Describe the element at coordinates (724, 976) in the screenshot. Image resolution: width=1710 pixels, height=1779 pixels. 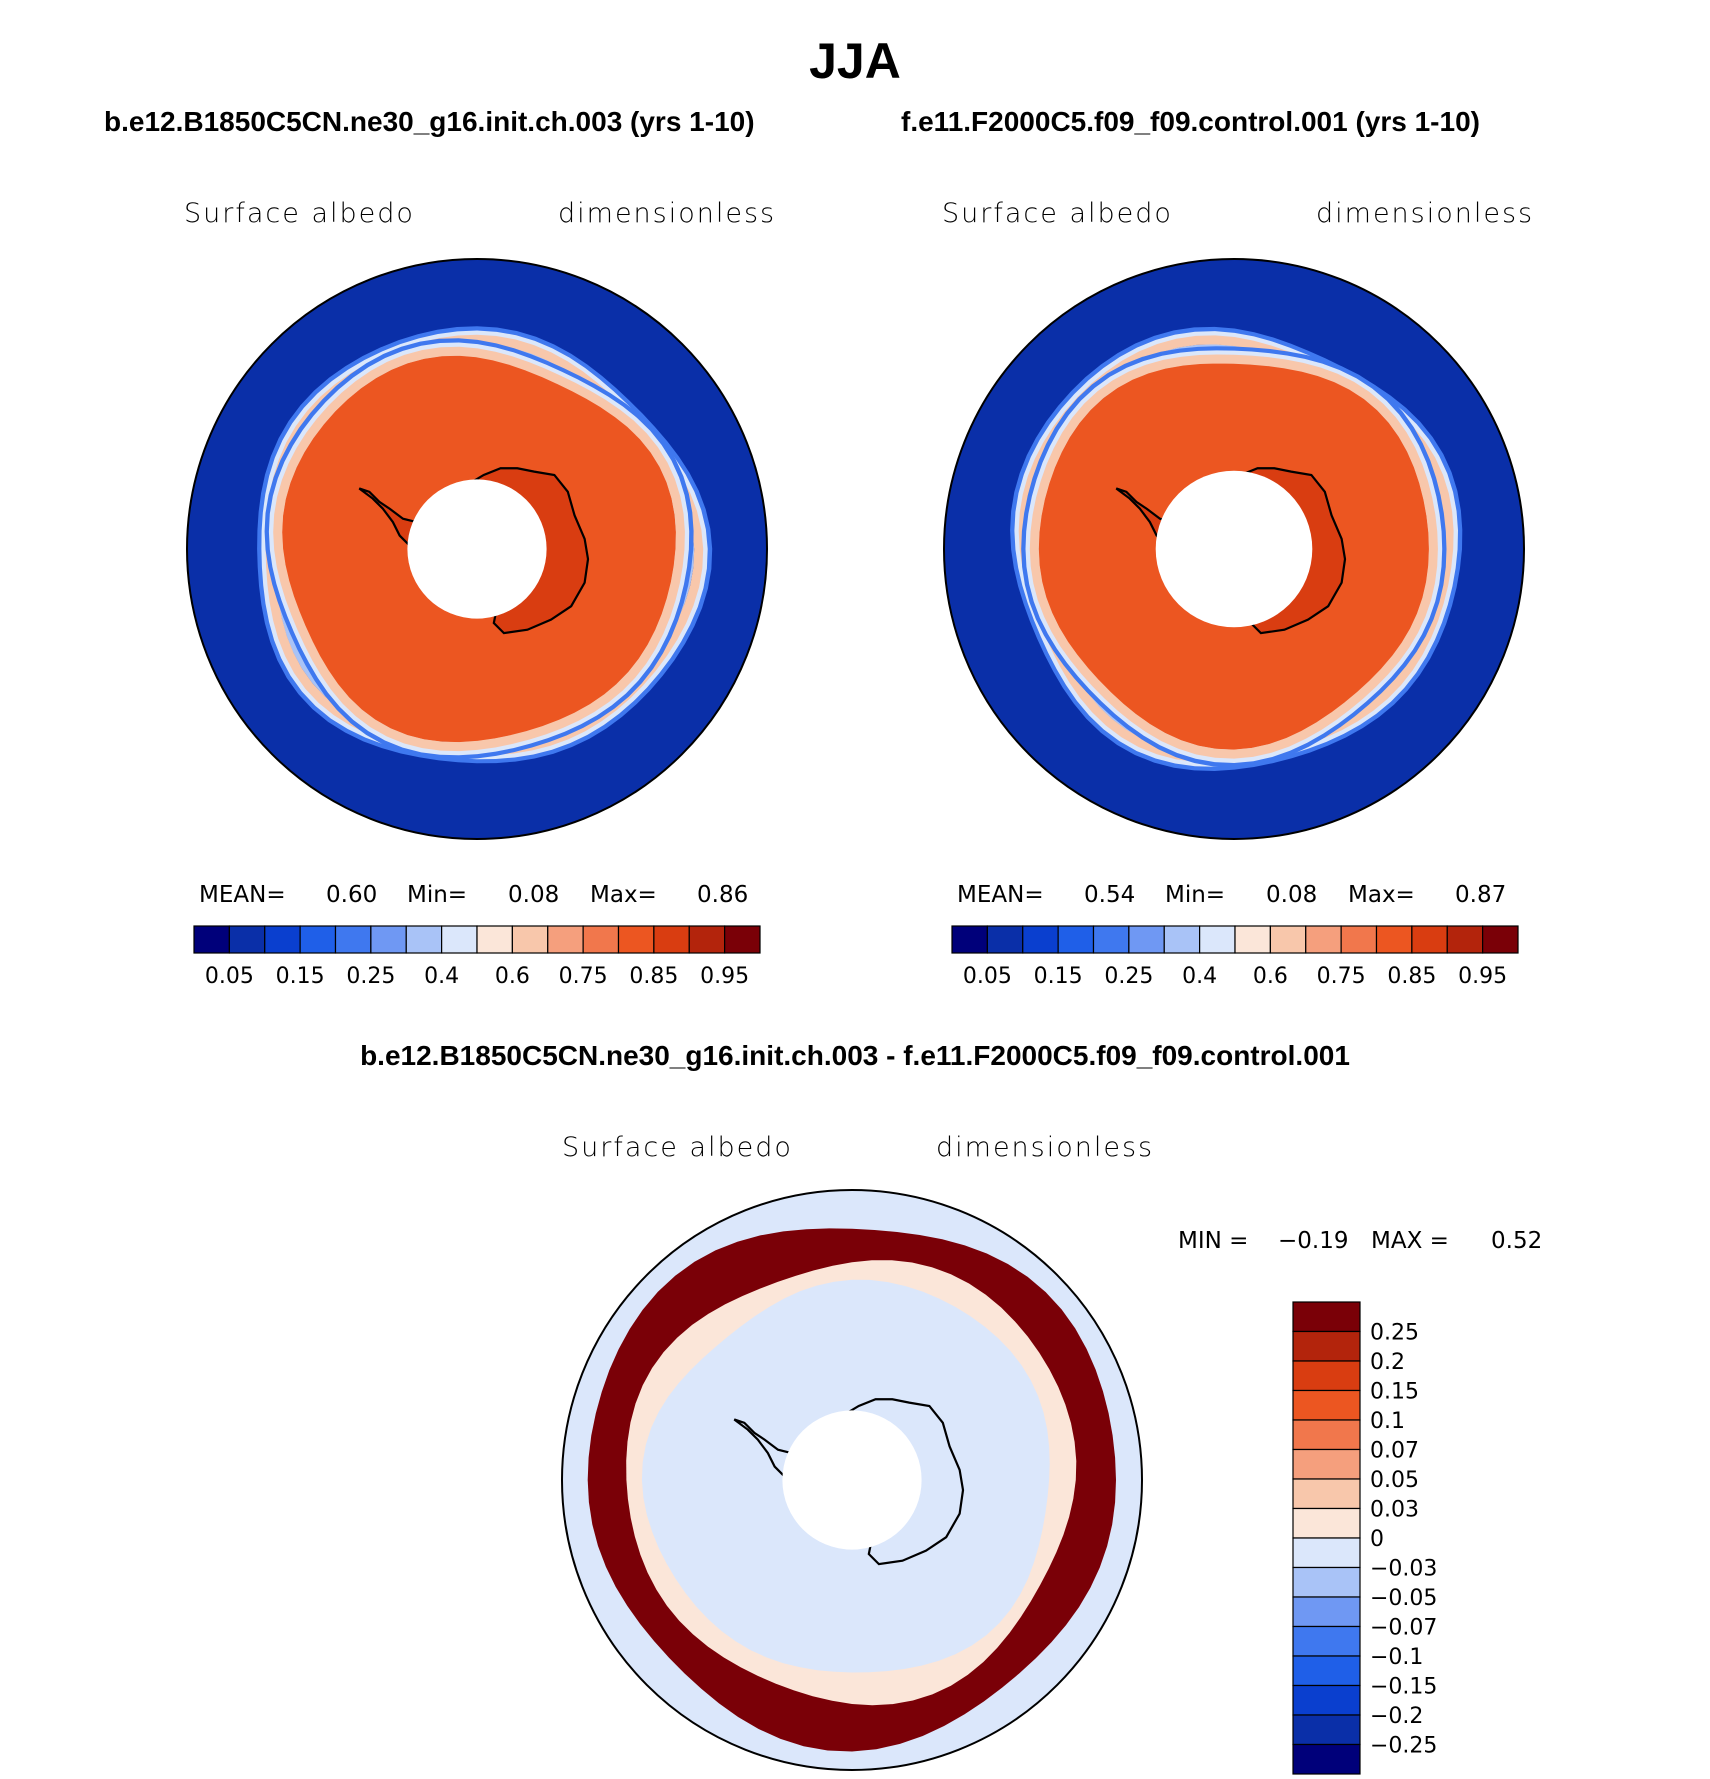
I see `colorbar-1-tick-label: 0.95` at that location.